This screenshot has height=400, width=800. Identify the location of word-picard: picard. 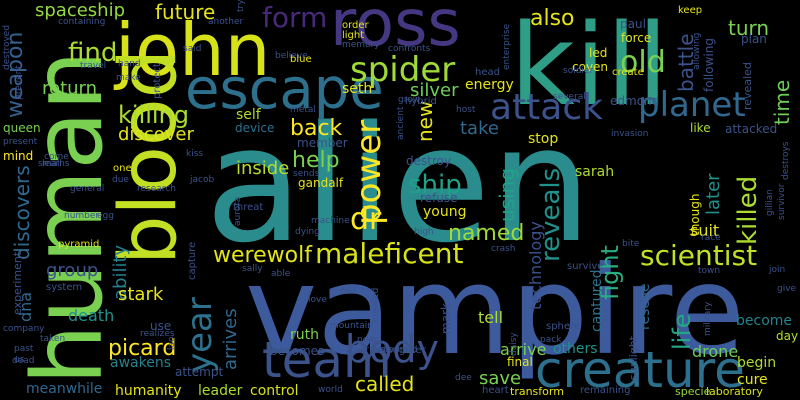
(142, 348).